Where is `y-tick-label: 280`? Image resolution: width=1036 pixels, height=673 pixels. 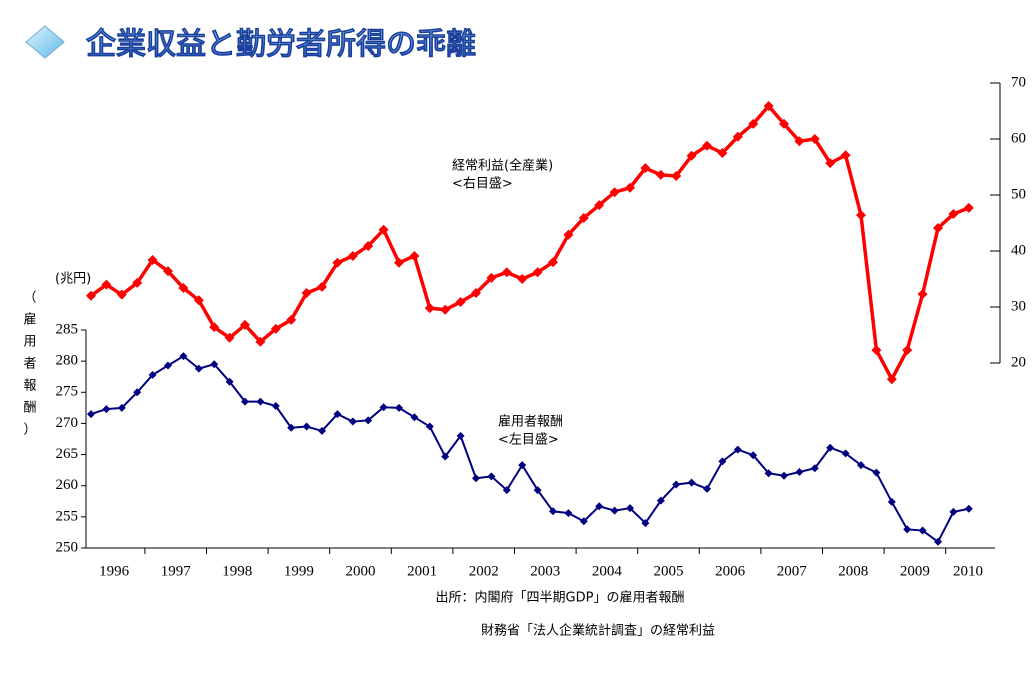
y-tick-label: 280 is located at coordinates (67, 361).